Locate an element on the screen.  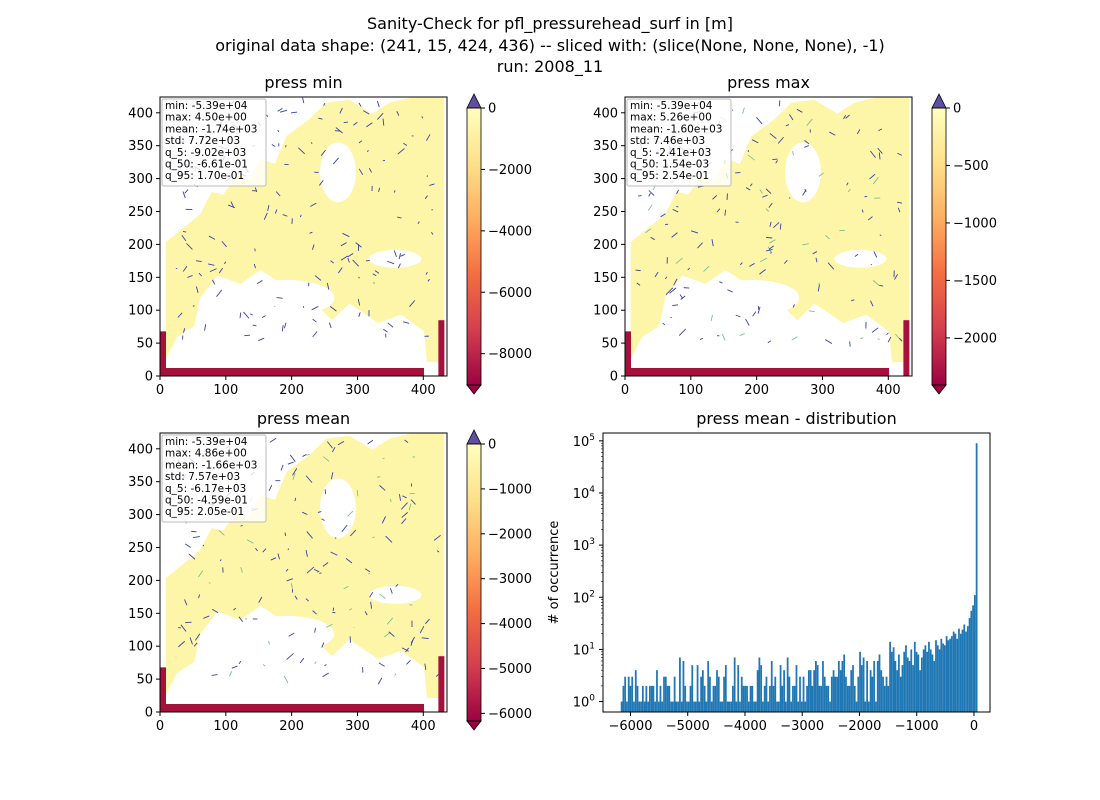
panel-title: press mean is located at coordinates (303, 418).